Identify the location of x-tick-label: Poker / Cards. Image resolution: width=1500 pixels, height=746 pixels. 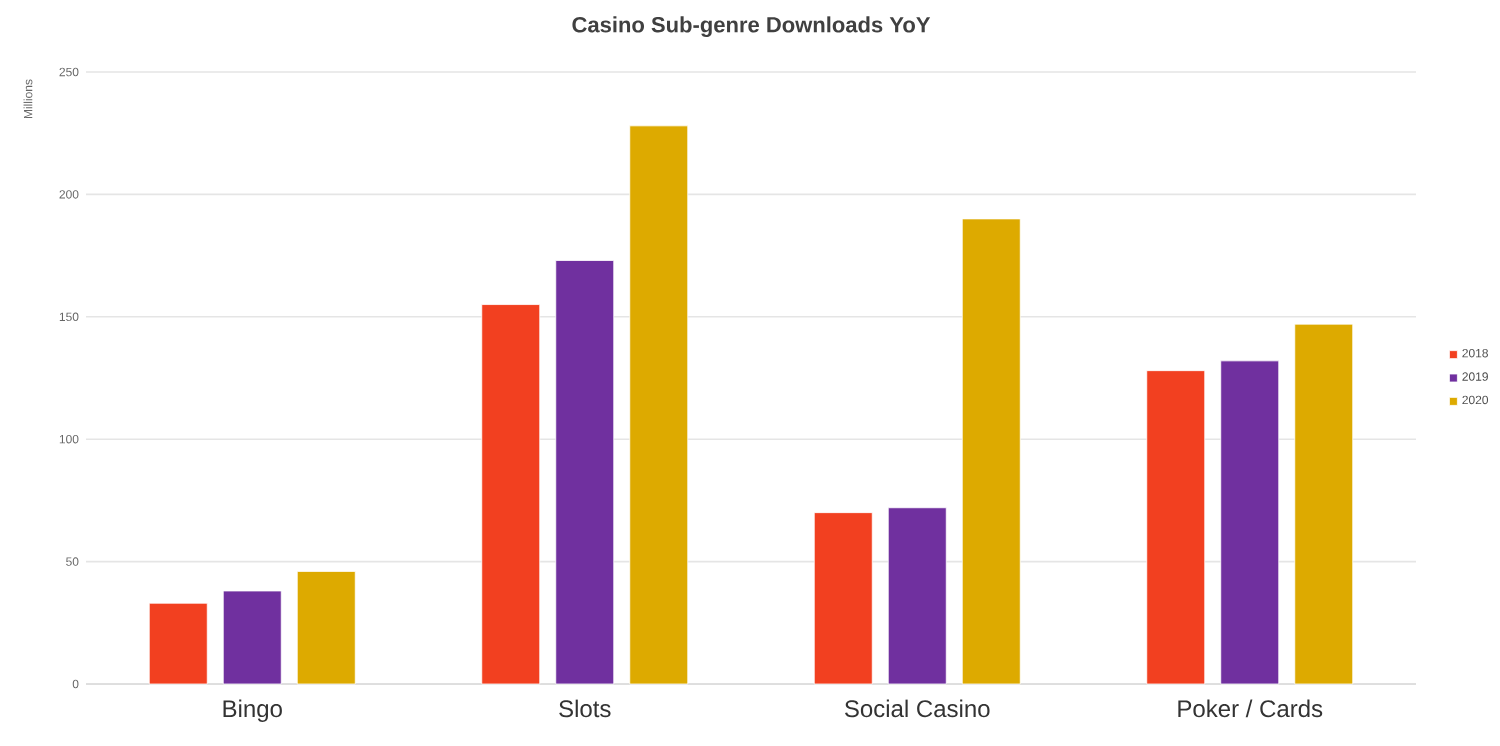
(1250, 708).